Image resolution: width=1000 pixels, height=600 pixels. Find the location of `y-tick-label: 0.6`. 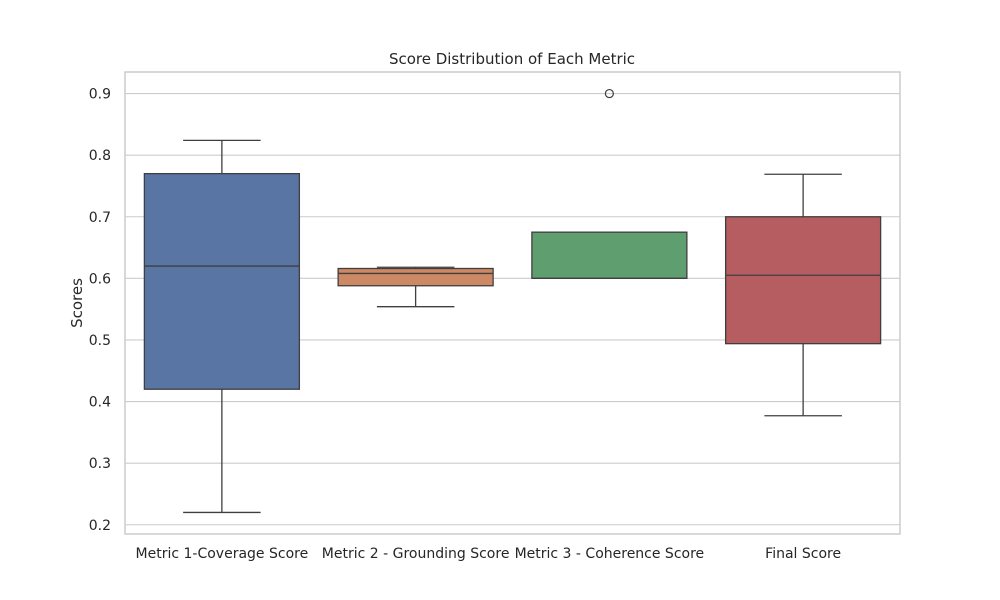

y-tick-label: 0.6 is located at coordinates (100, 279).